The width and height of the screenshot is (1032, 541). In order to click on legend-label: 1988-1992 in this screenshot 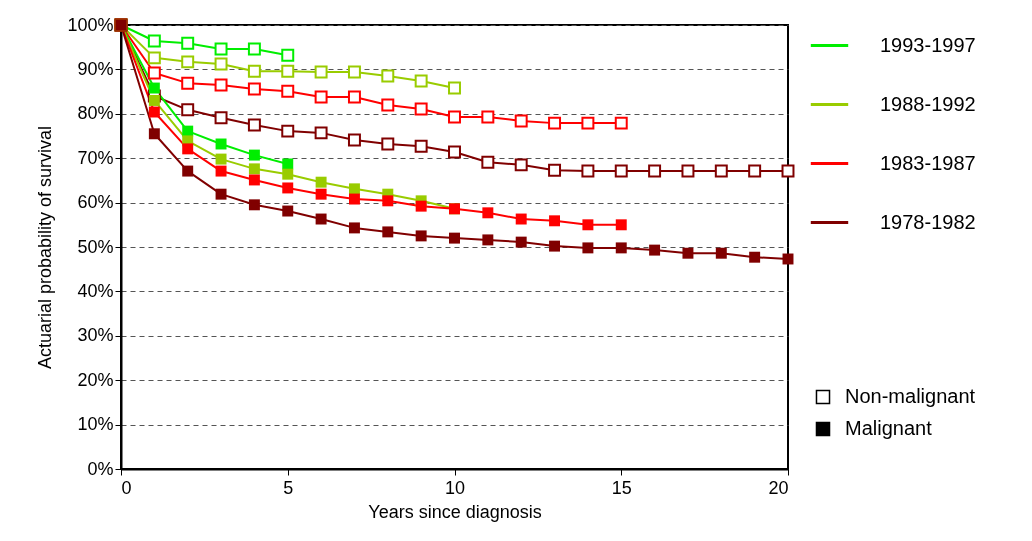, I will do `click(928, 103)`.